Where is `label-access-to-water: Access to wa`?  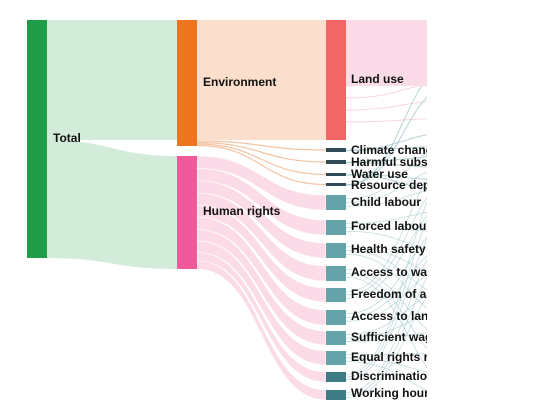
label-access-to-water: Access to wa is located at coordinates (389, 272).